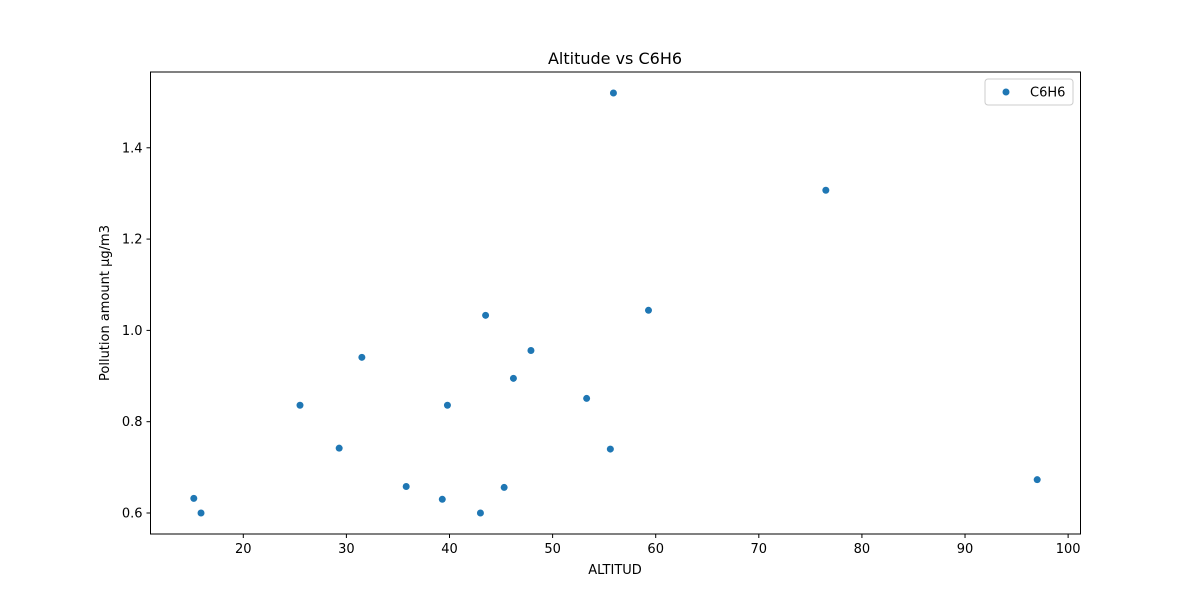 The image size is (1200, 600). I want to click on y-tick-label: 1.2, so click(132, 240).